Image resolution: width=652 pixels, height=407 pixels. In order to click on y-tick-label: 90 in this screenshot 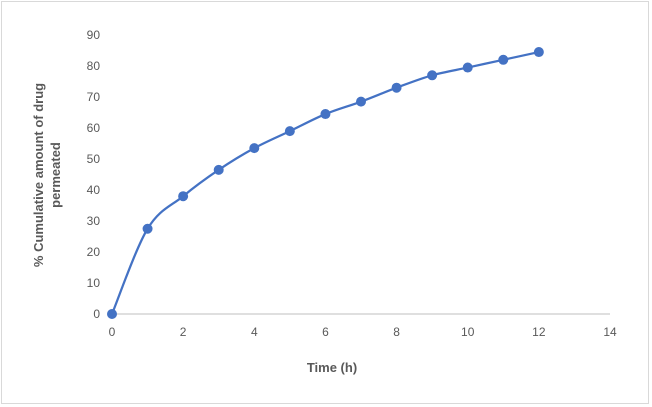, I will do `click(94, 35)`.